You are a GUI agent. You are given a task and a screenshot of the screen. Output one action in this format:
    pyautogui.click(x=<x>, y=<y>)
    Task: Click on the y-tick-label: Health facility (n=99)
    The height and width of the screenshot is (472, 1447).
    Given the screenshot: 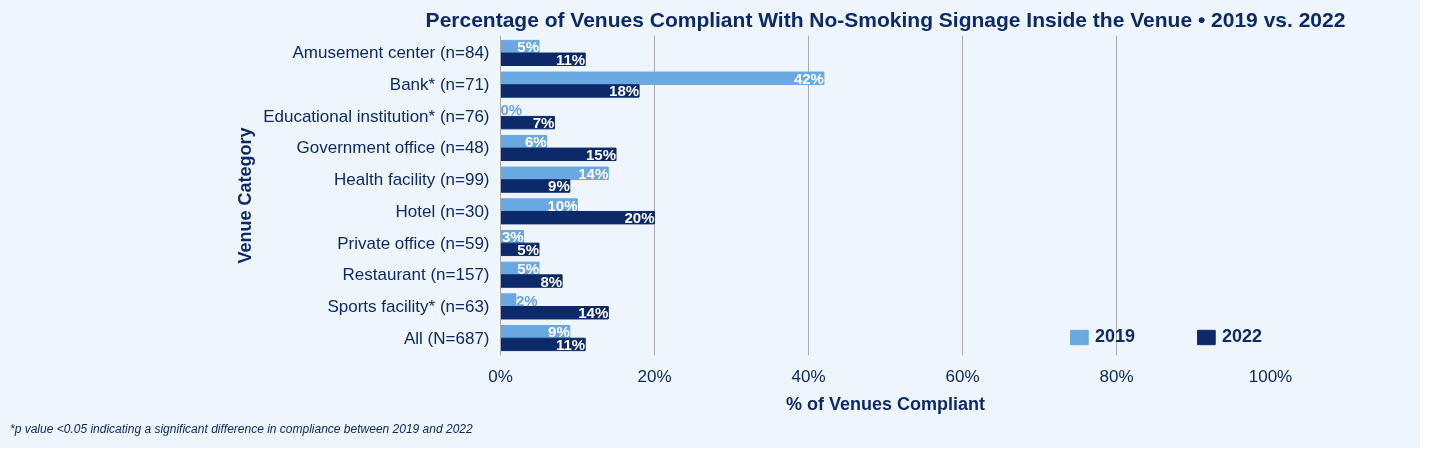 What is the action you would take?
    pyautogui.click(x=412, y=180)
    